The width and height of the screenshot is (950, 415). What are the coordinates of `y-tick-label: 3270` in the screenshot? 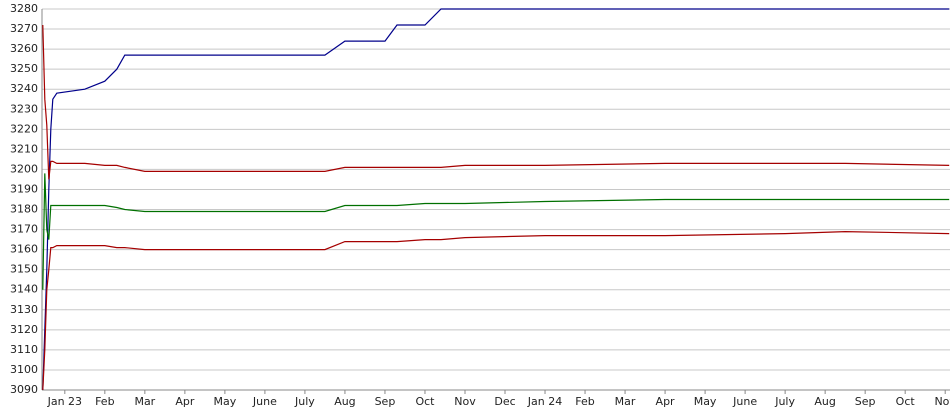 It's located at (24, 28).